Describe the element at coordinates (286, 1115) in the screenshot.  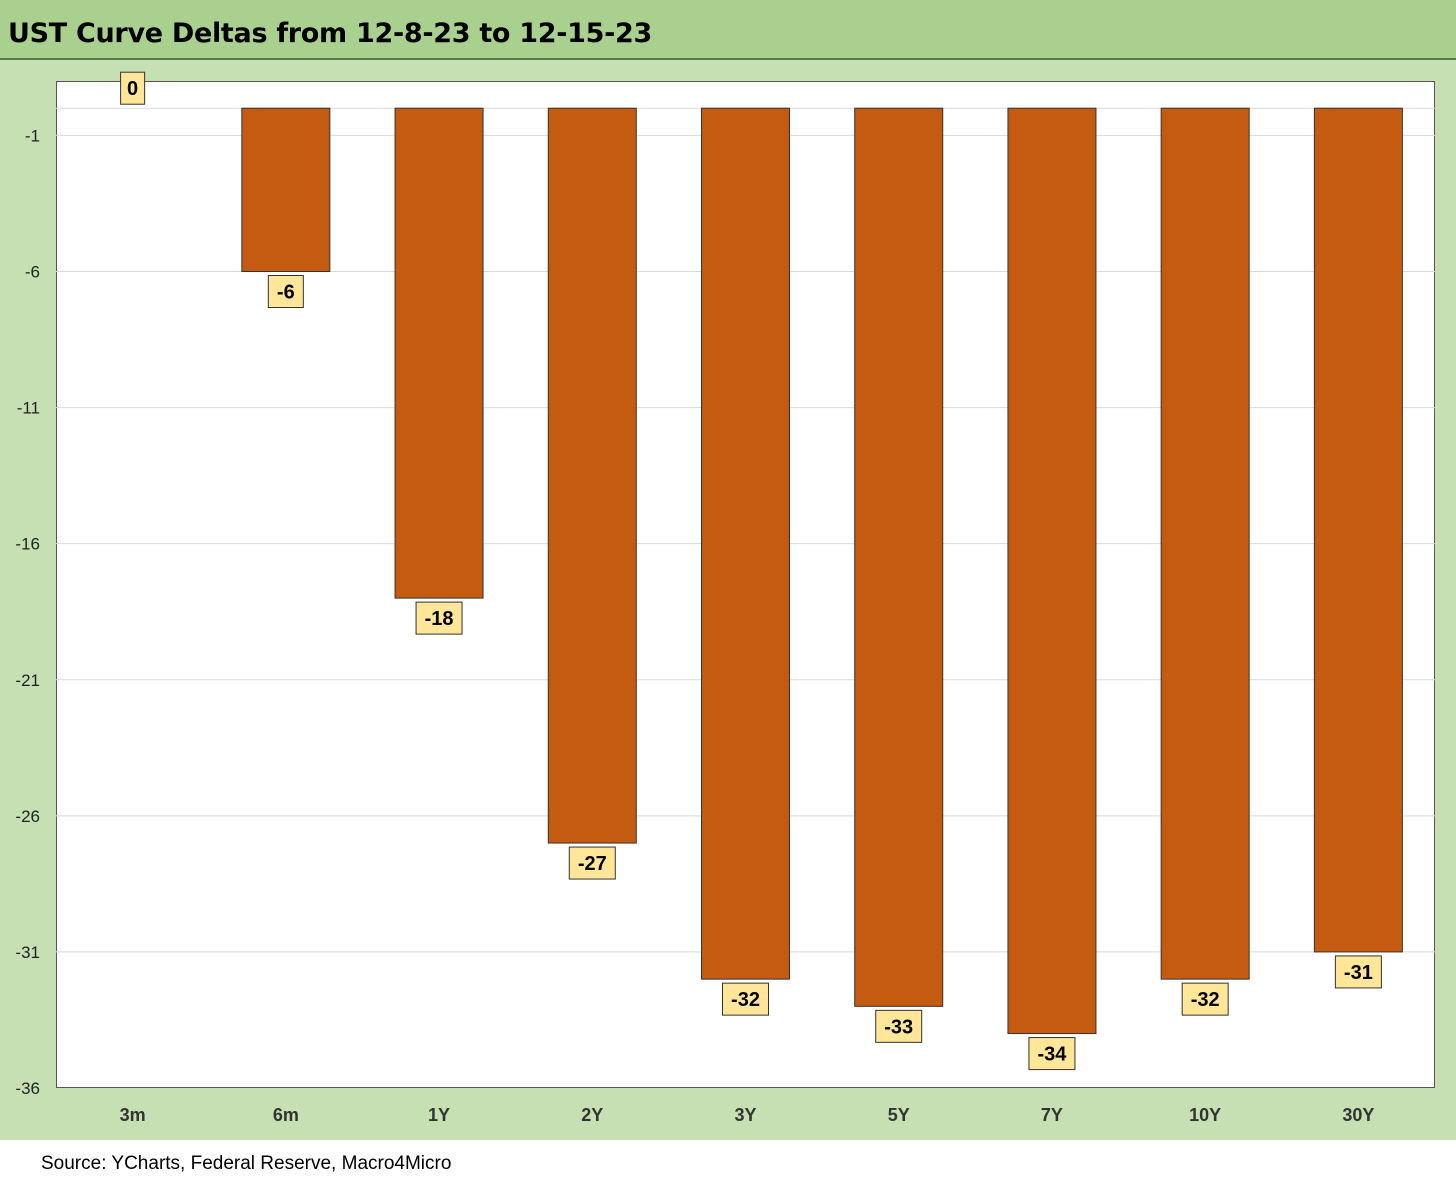
I see `x-tick-label: 6m` at that location.